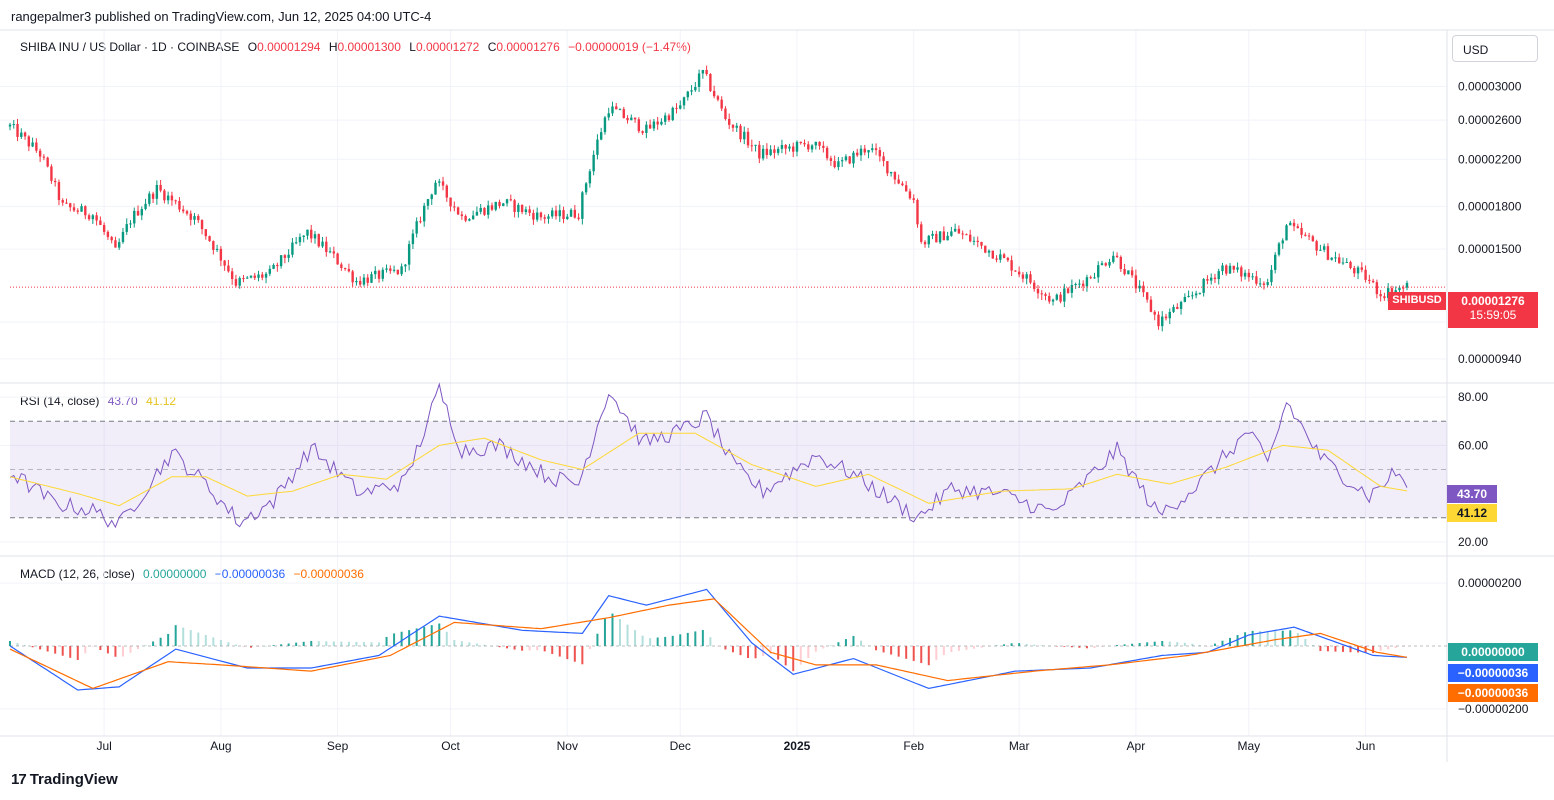 The image size is (1554, 800). What do you see at coordinates (1493, 652) in the screenshot?
I see `macd-hist-value-tag: 0.00000000` at bounding box center [1493, 652].